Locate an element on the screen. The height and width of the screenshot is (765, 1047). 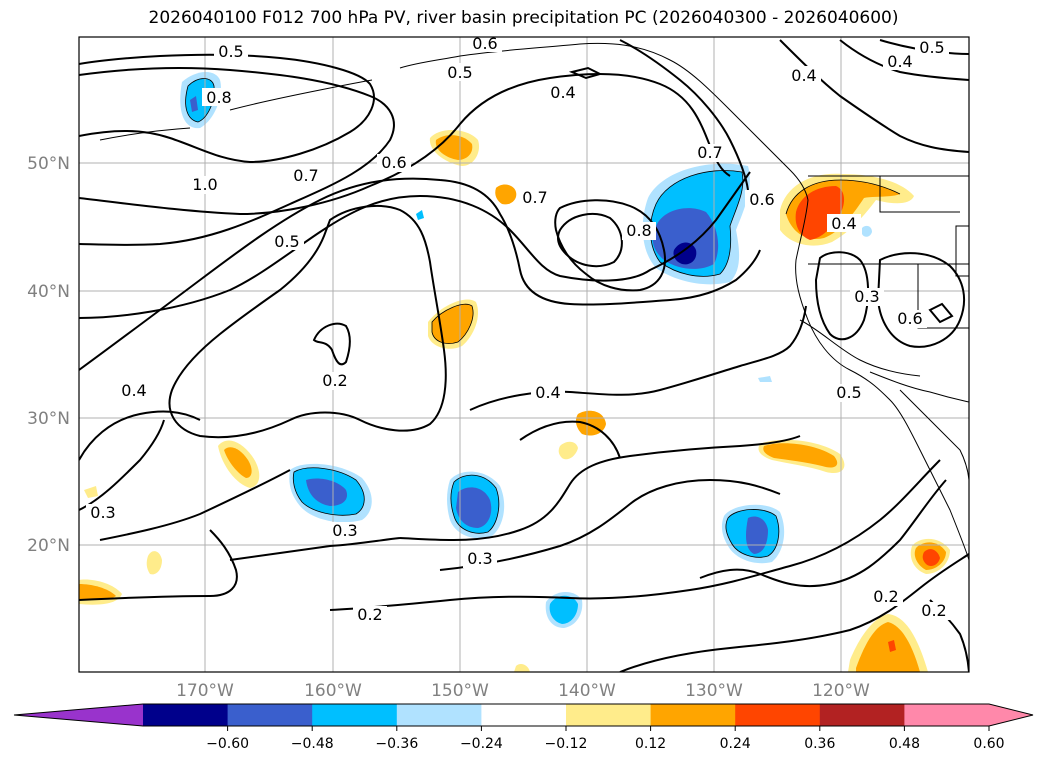
colorbar-tick-label: −0.24 is located at coordinates (481, 744).